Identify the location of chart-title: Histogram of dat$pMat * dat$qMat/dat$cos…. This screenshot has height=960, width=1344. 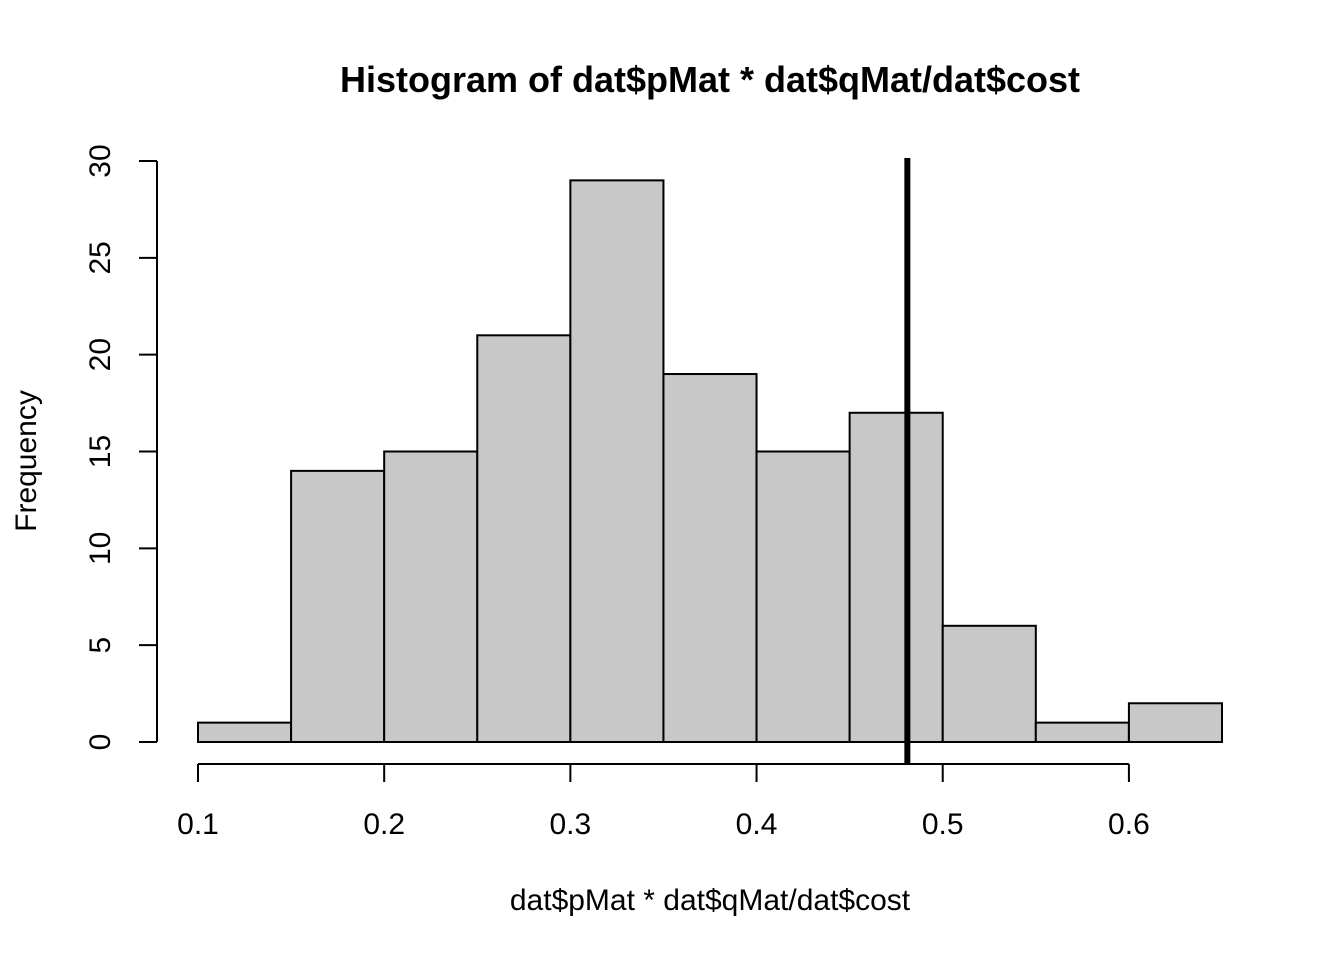
(710, 79).